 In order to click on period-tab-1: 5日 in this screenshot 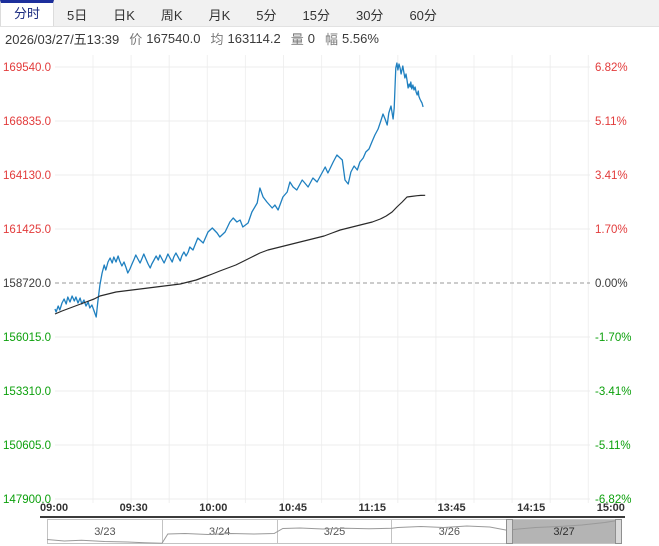, I will do `click(77, 15)`.